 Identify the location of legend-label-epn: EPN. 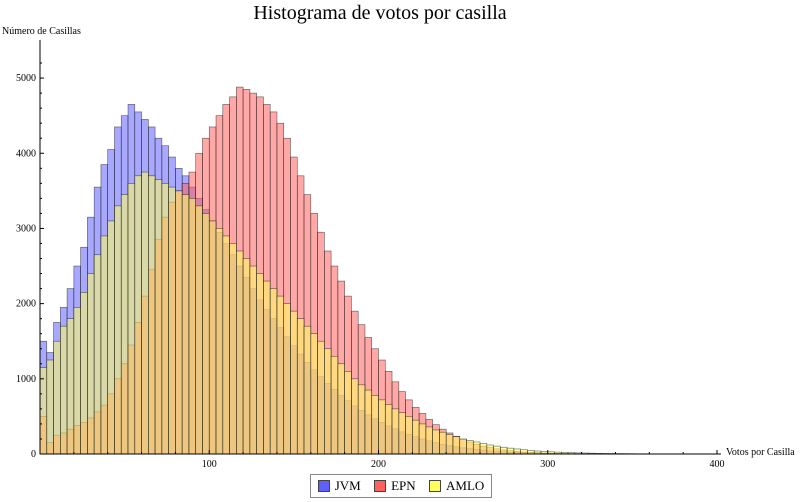
(403, 485).